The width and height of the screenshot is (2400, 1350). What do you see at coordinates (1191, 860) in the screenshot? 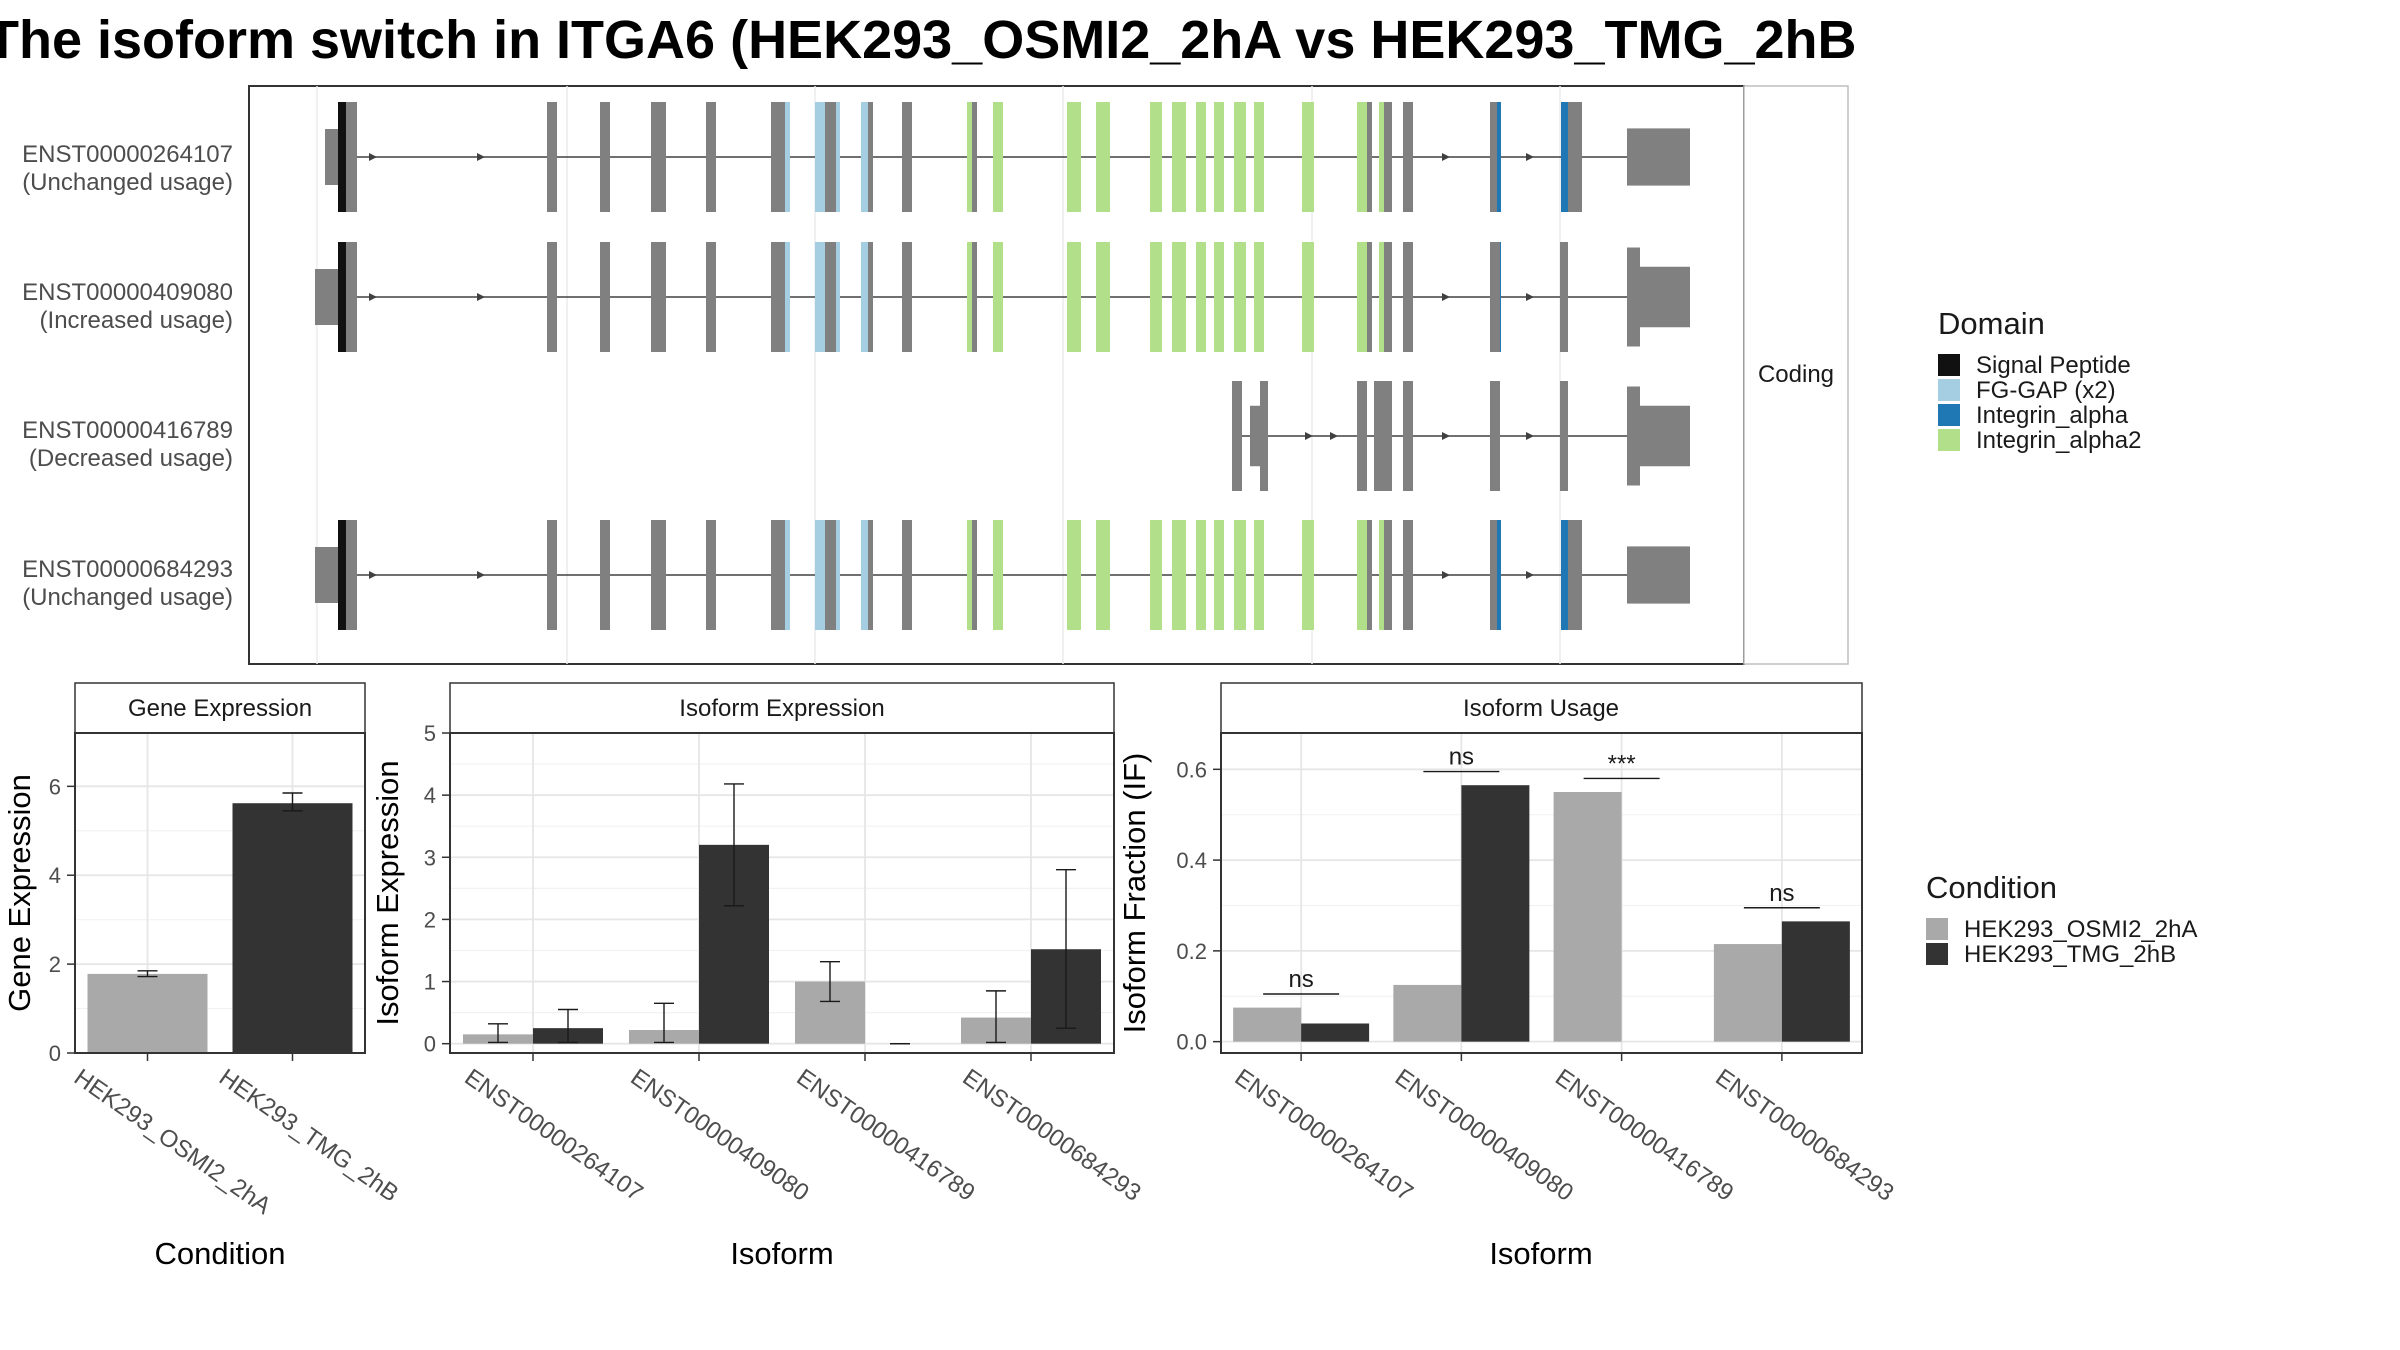
I see `y-tick-label: 0.4` at bounding box center [1191, 860].